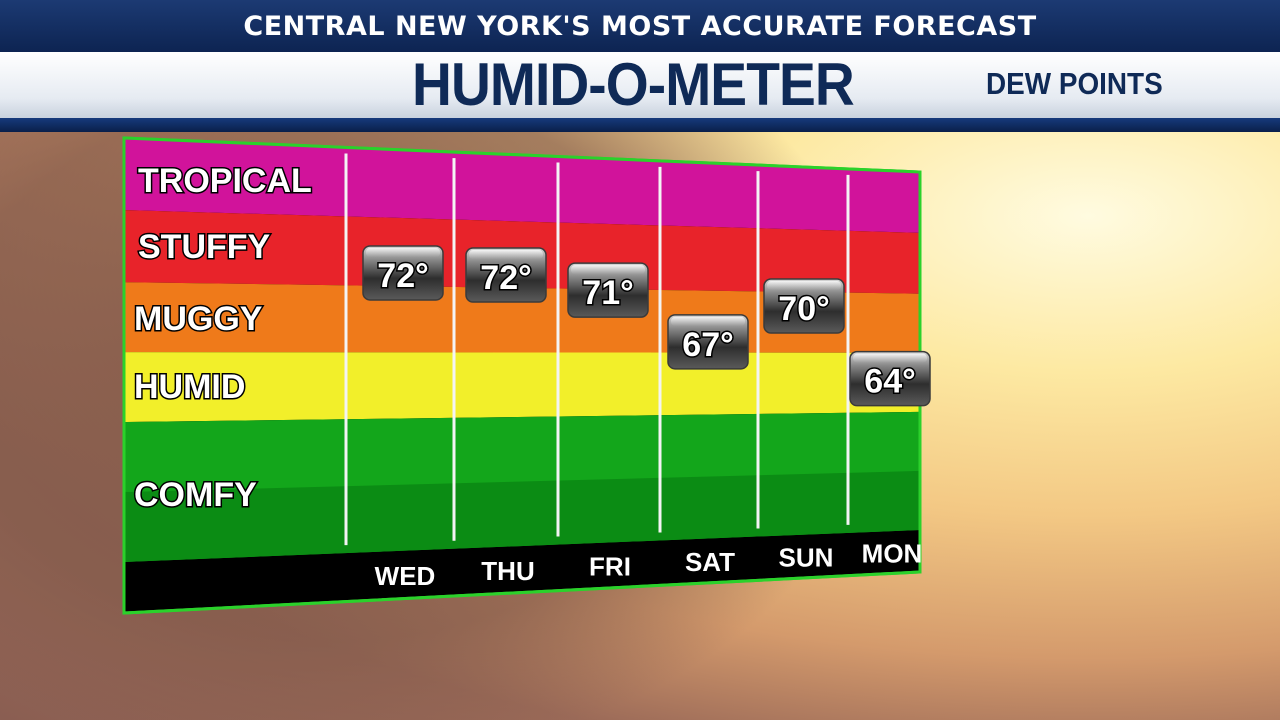 The width and height of the screenshot is (1280, 720). Describe the element at coordinates (610, 566) in the screenshot. I see `day-label-fri: FRI` at that location.